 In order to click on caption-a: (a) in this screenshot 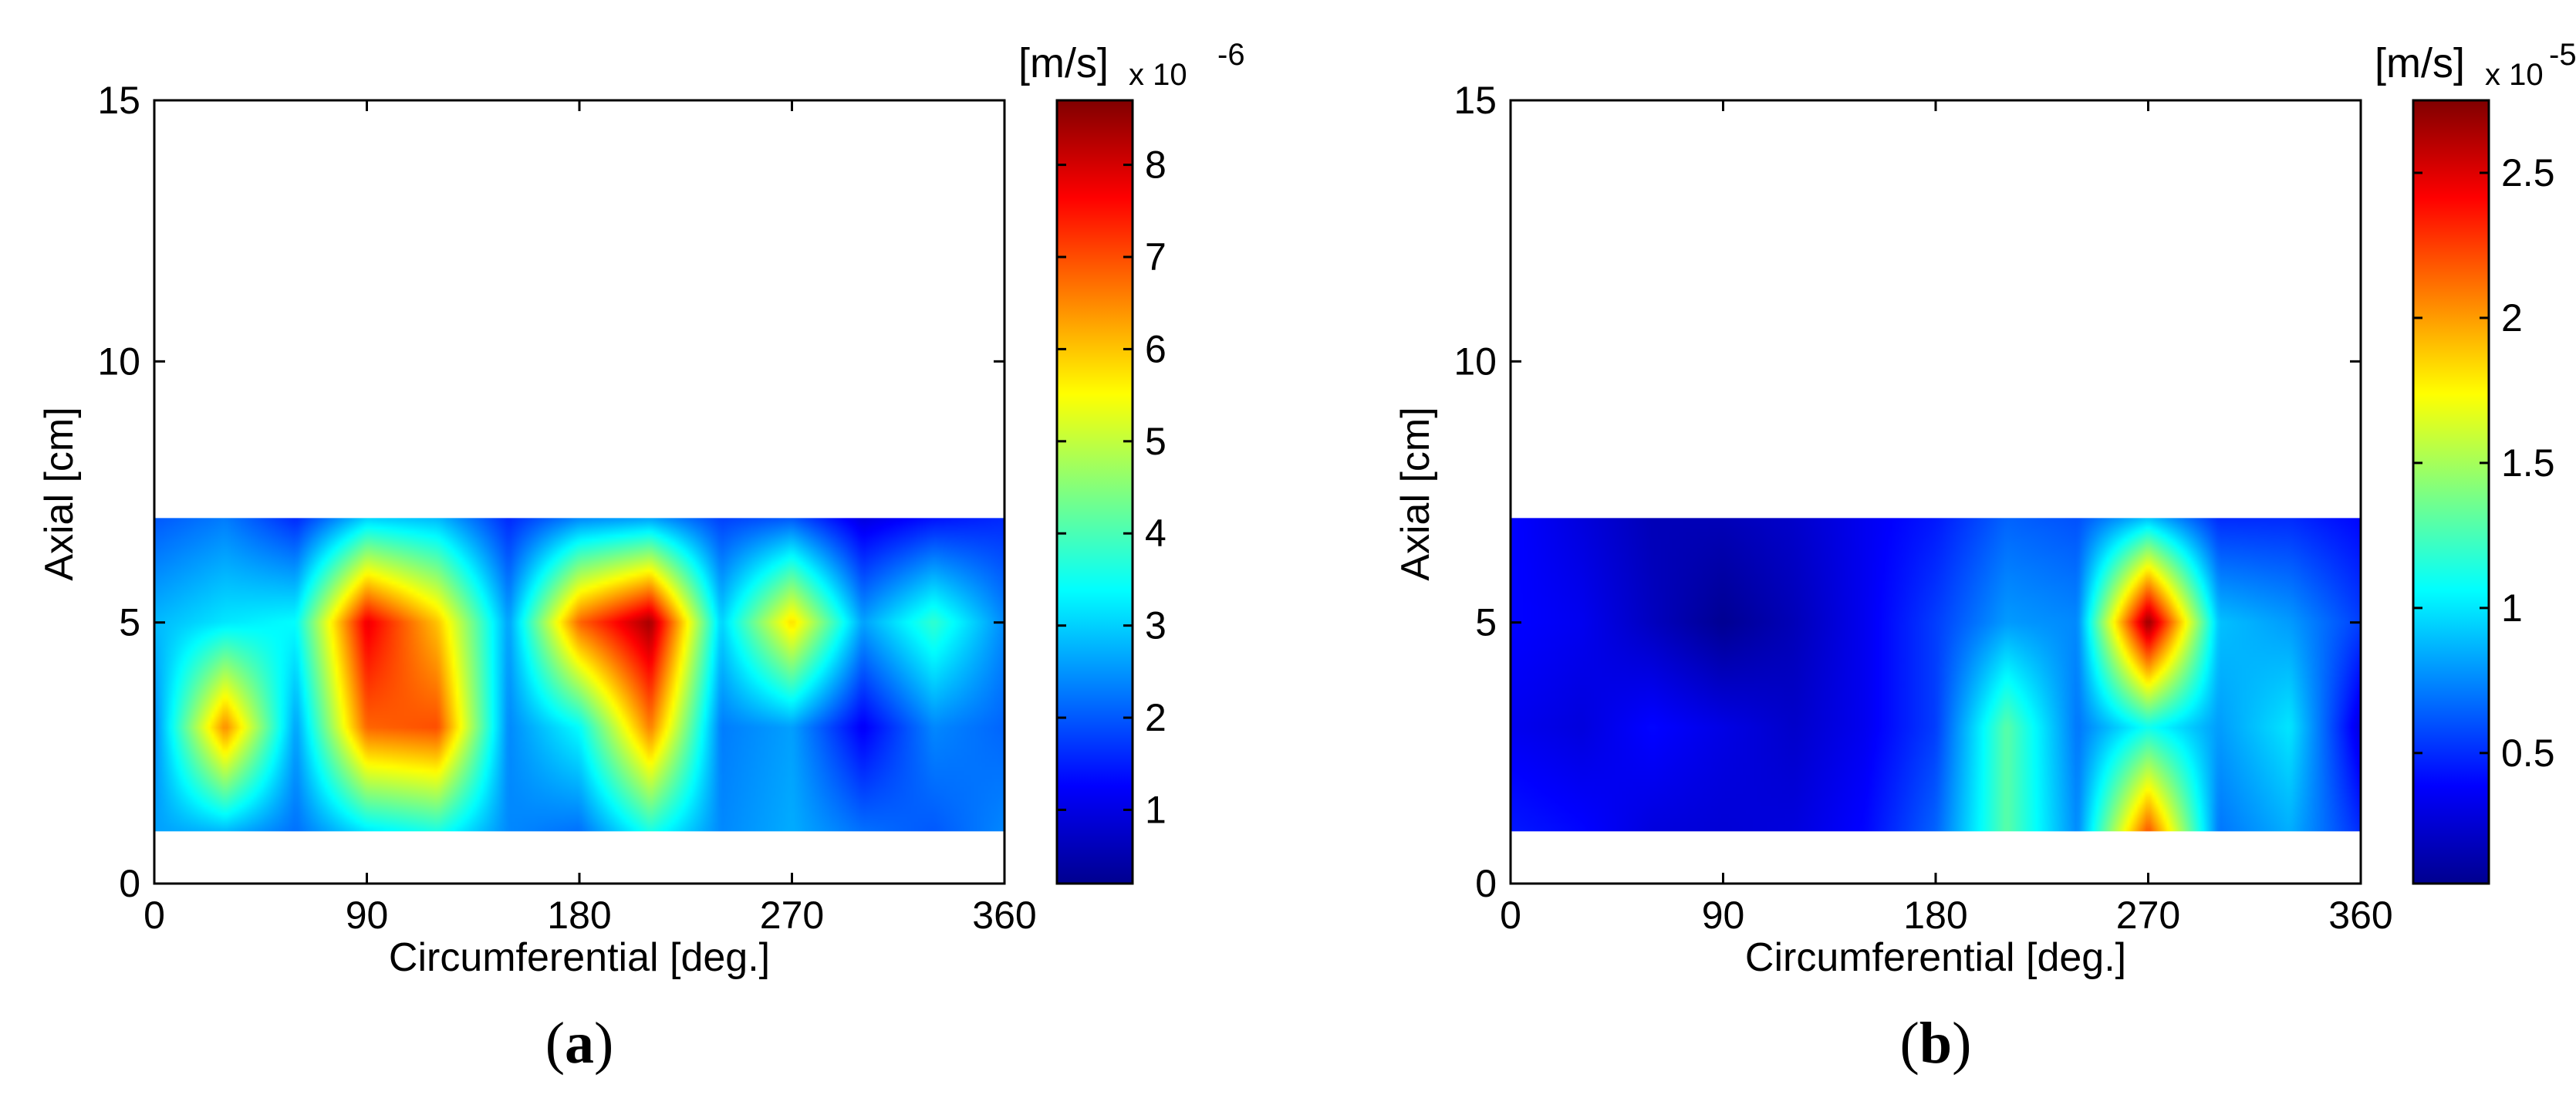, I will do `click(579, 1043)`.